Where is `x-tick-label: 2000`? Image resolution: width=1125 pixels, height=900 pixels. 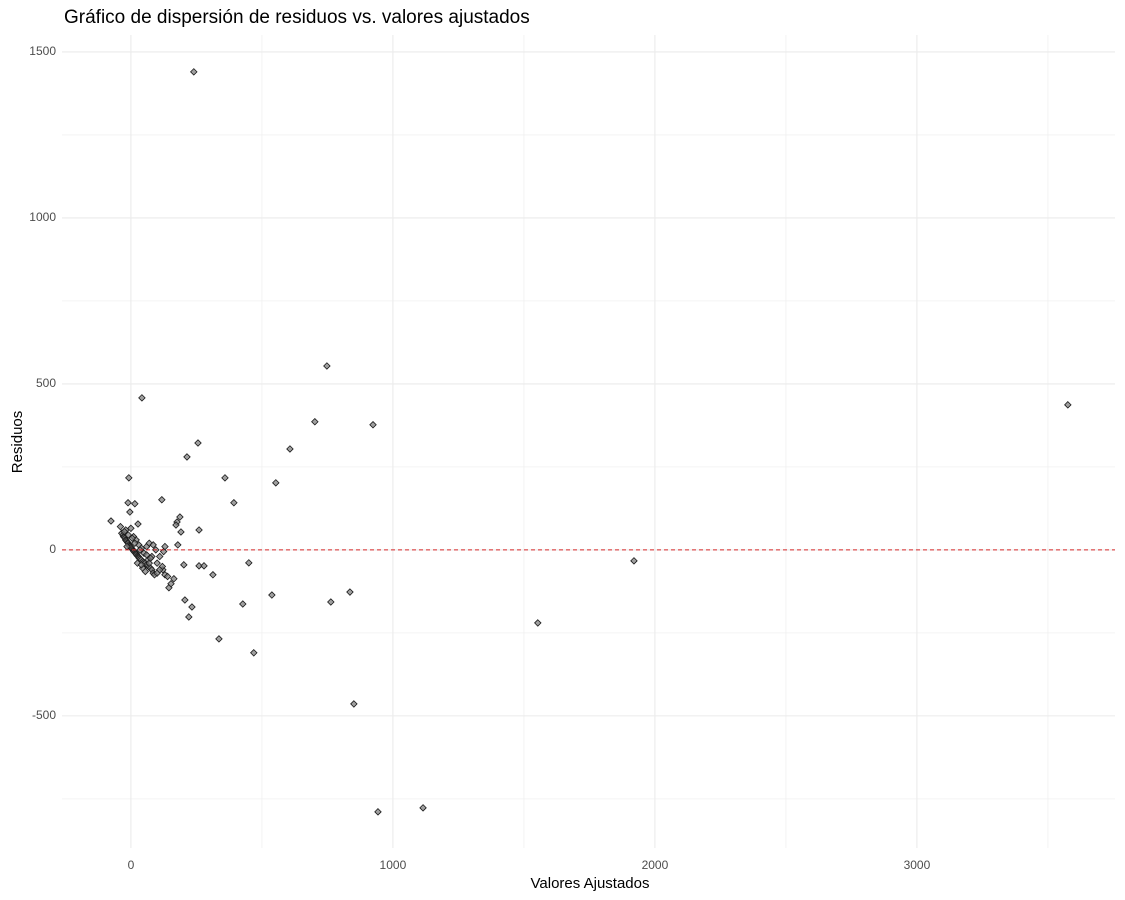
x-tick-label: 2000 is located at coordinates (655, 865).